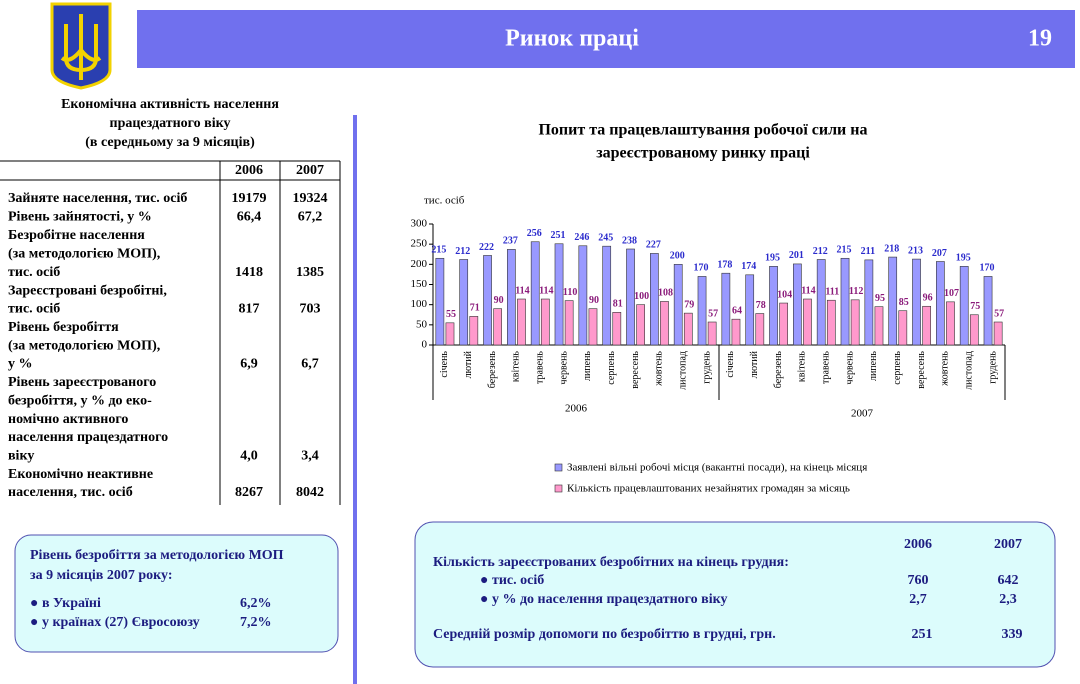  What do you see at coordinates (249, 198) in the screenshot?
I see `cell: 19179` at bounding box center [249, 198].